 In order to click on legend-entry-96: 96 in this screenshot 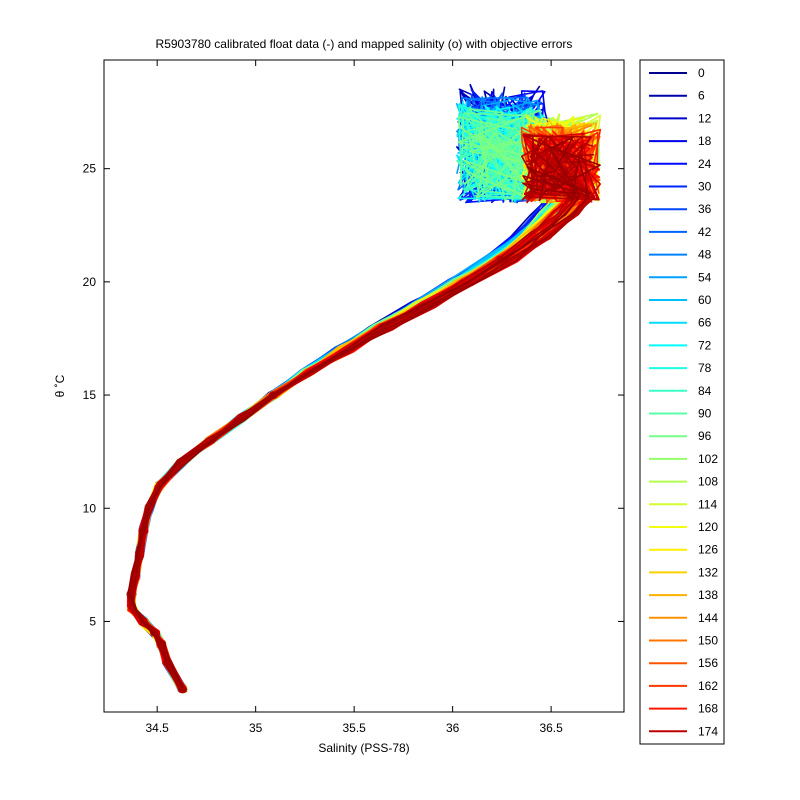, I will do `click(680, 436)`.